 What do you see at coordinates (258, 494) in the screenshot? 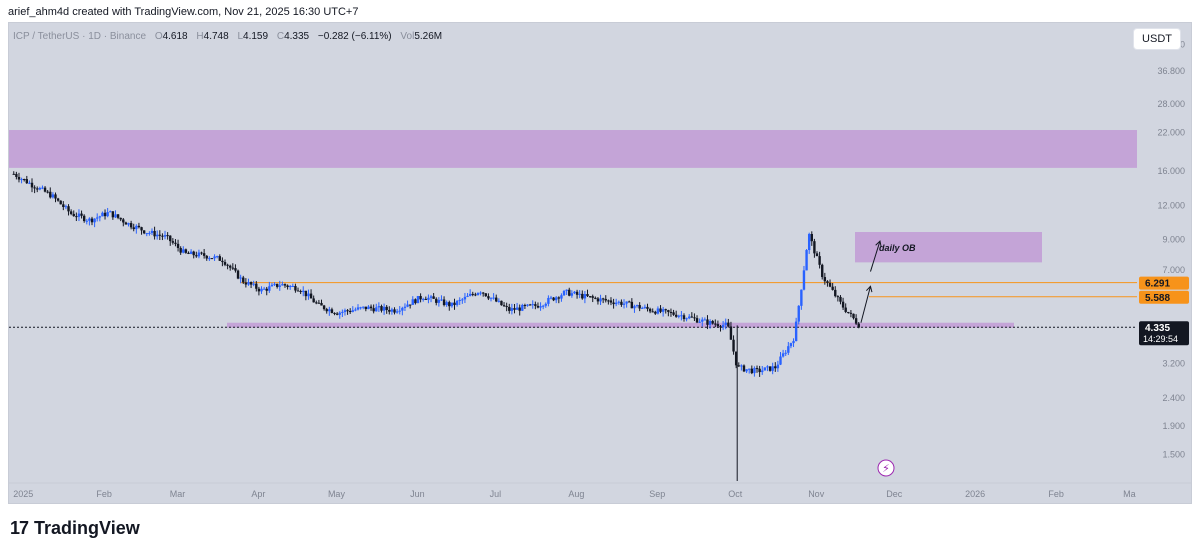
I see `x-tick-3: Apr` at bounding box center [258, 494].